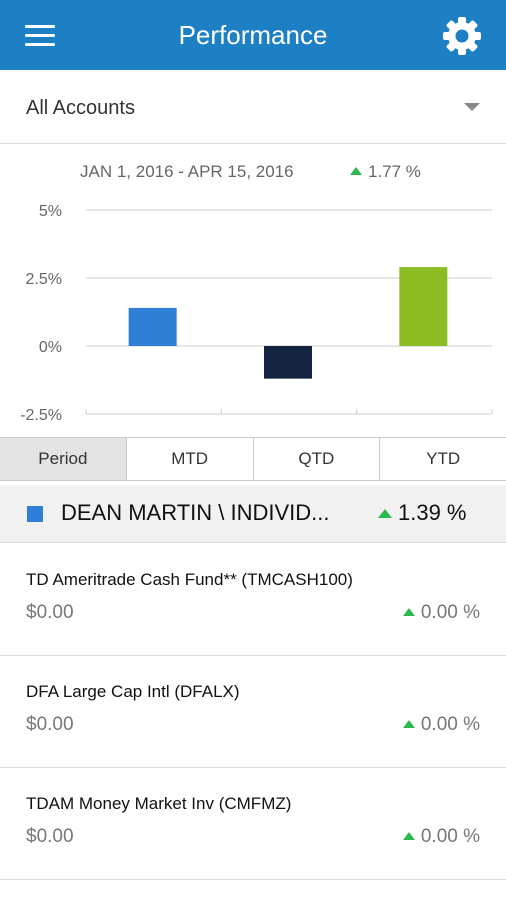  What do you see at coordinates (394, 171) in the screenshot?
I see `period-change-value: 1.77 %` at bounding box center [394, 171].